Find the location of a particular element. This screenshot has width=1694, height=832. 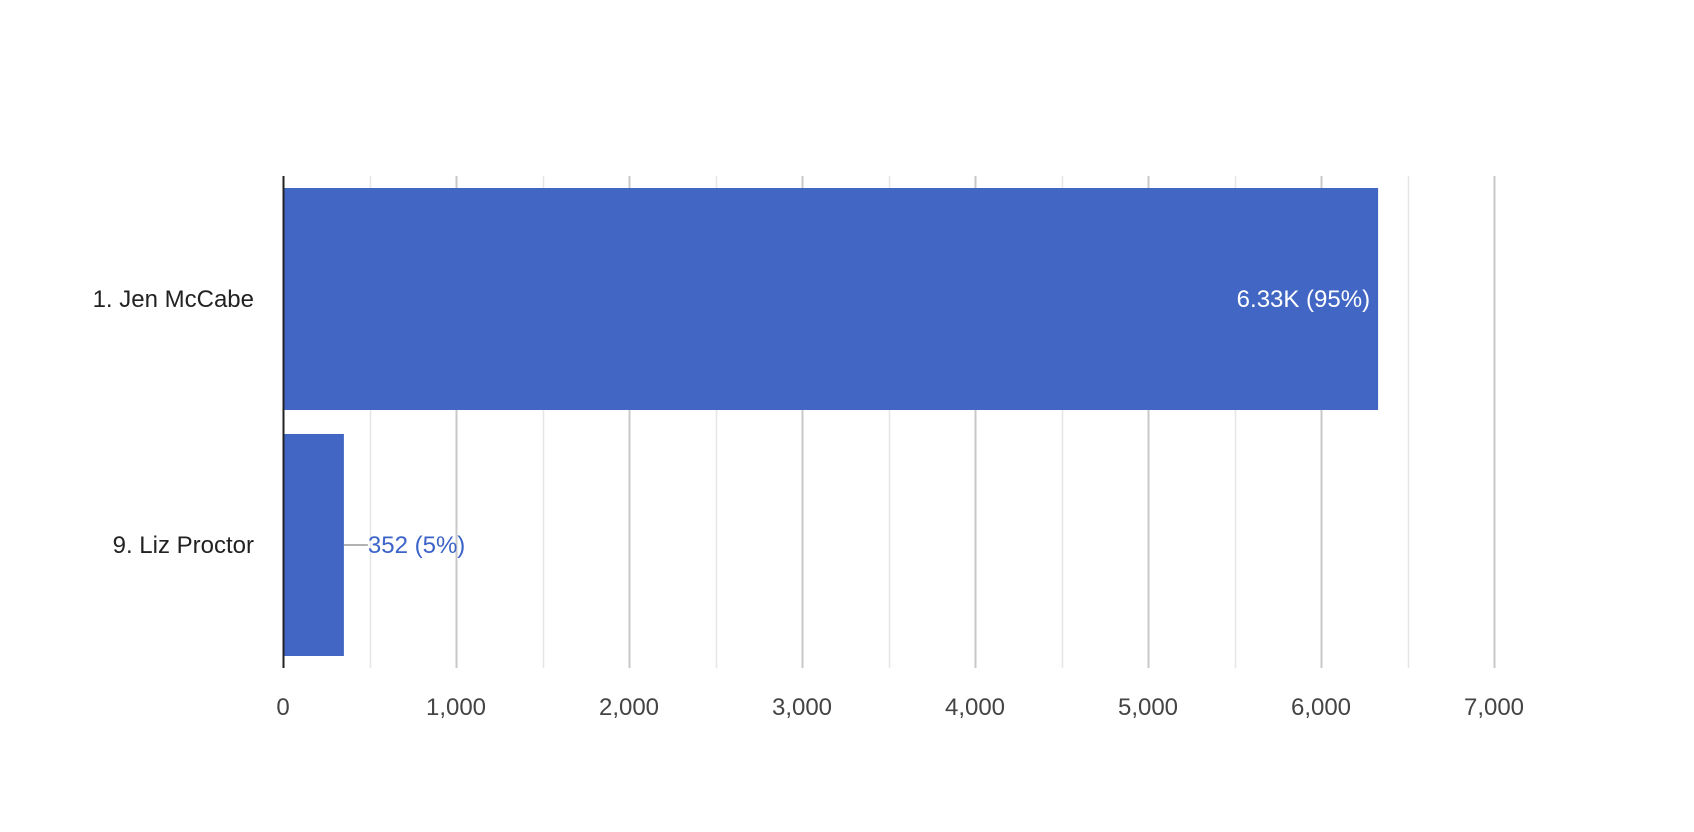

x-tick-label: 1,000 is located at coordinates (456, 707).